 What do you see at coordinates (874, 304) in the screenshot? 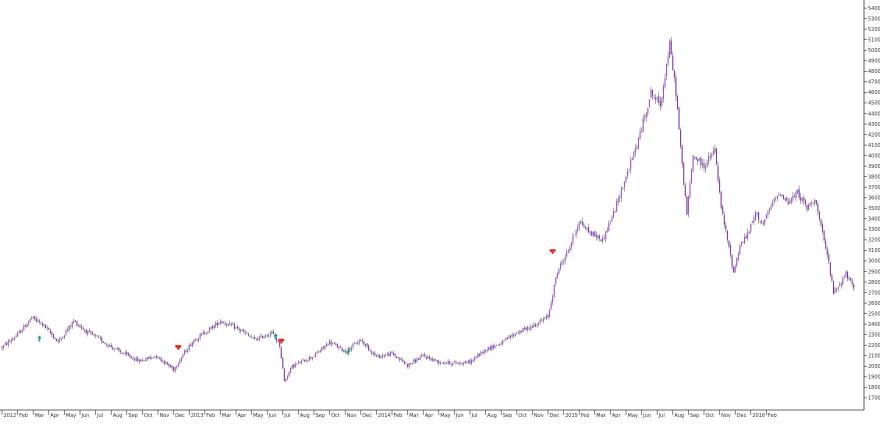
I see `price-tick-label: 2600` at bounding box center [874, 304].